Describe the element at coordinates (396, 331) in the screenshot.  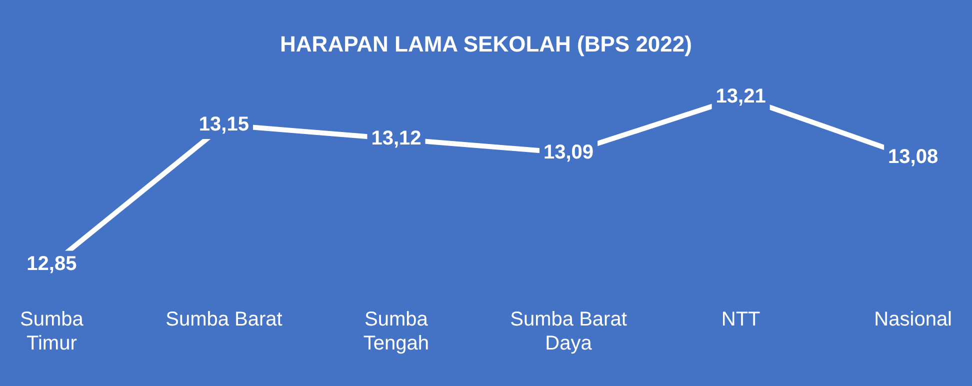
I see `x-tick-label: Sumba Tengah` at that location.